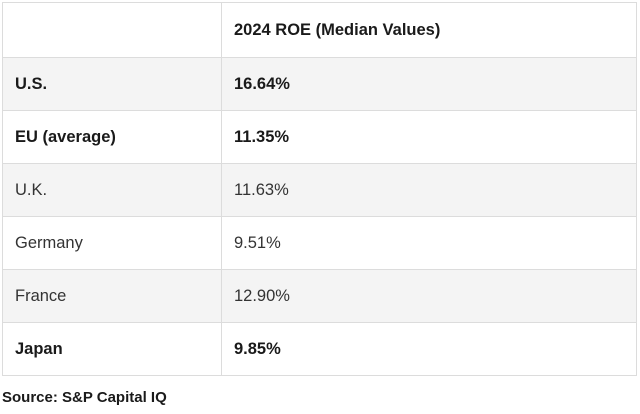 The height and width of the screenshot is (414, 640). Describe the element at coordinates (319, 348) in the screenshot. I see `table-row: Japan 9.85%` at that location.